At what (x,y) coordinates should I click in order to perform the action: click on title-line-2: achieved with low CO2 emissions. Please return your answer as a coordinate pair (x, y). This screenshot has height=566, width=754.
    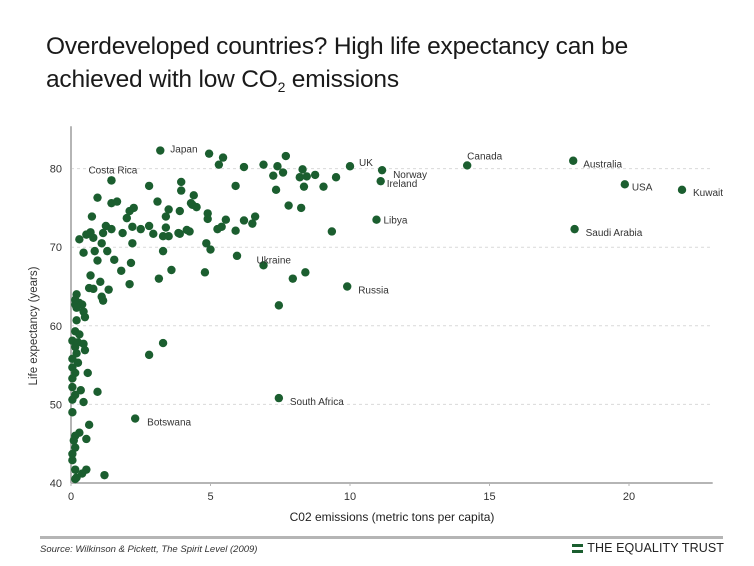
    Looking at the image, I should click on (386, 79).